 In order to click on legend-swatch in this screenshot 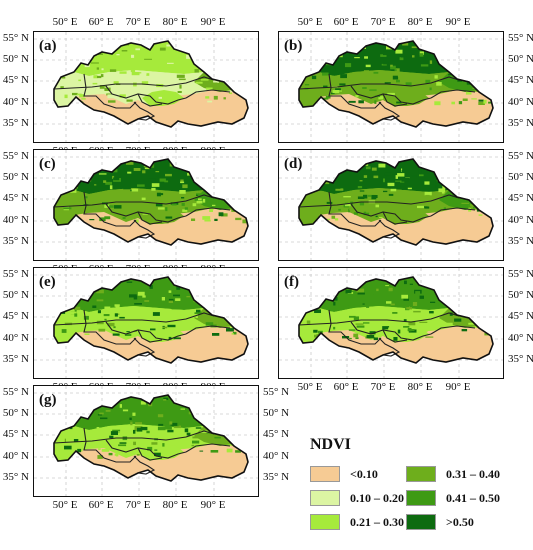, I will do `click(421, 474)`.